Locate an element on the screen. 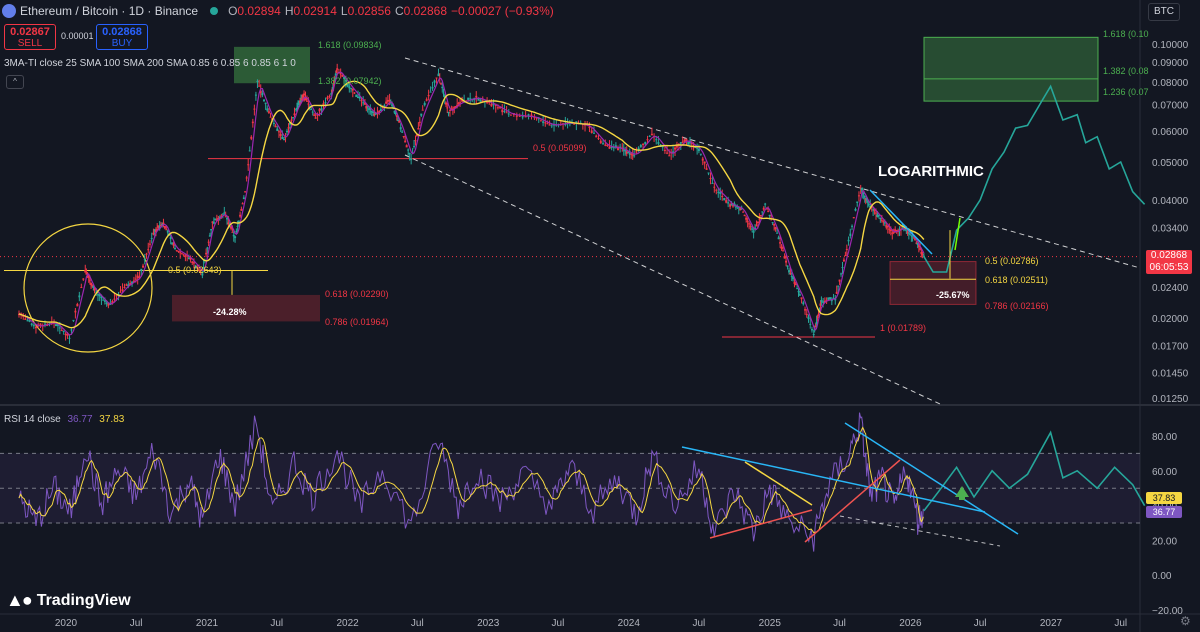 The height and width of the screenshot is (632, 1200). highlight-circle is located at coordinates (88, 288).